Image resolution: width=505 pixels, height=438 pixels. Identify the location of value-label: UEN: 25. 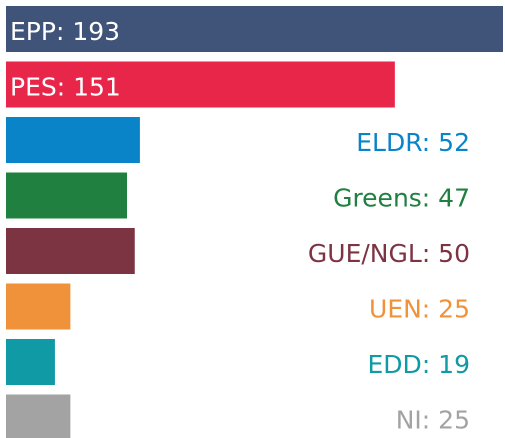
(419, 309).